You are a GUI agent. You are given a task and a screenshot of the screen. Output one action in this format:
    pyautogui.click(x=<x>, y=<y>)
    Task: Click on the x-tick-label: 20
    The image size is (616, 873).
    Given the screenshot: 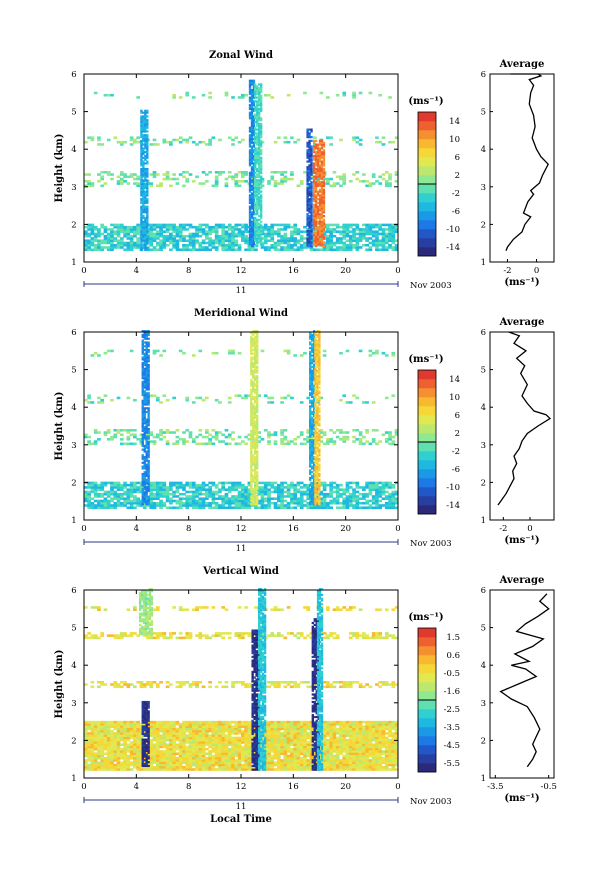 What is the action you would take?
    pyautogui.click(x=345, y=271)
    